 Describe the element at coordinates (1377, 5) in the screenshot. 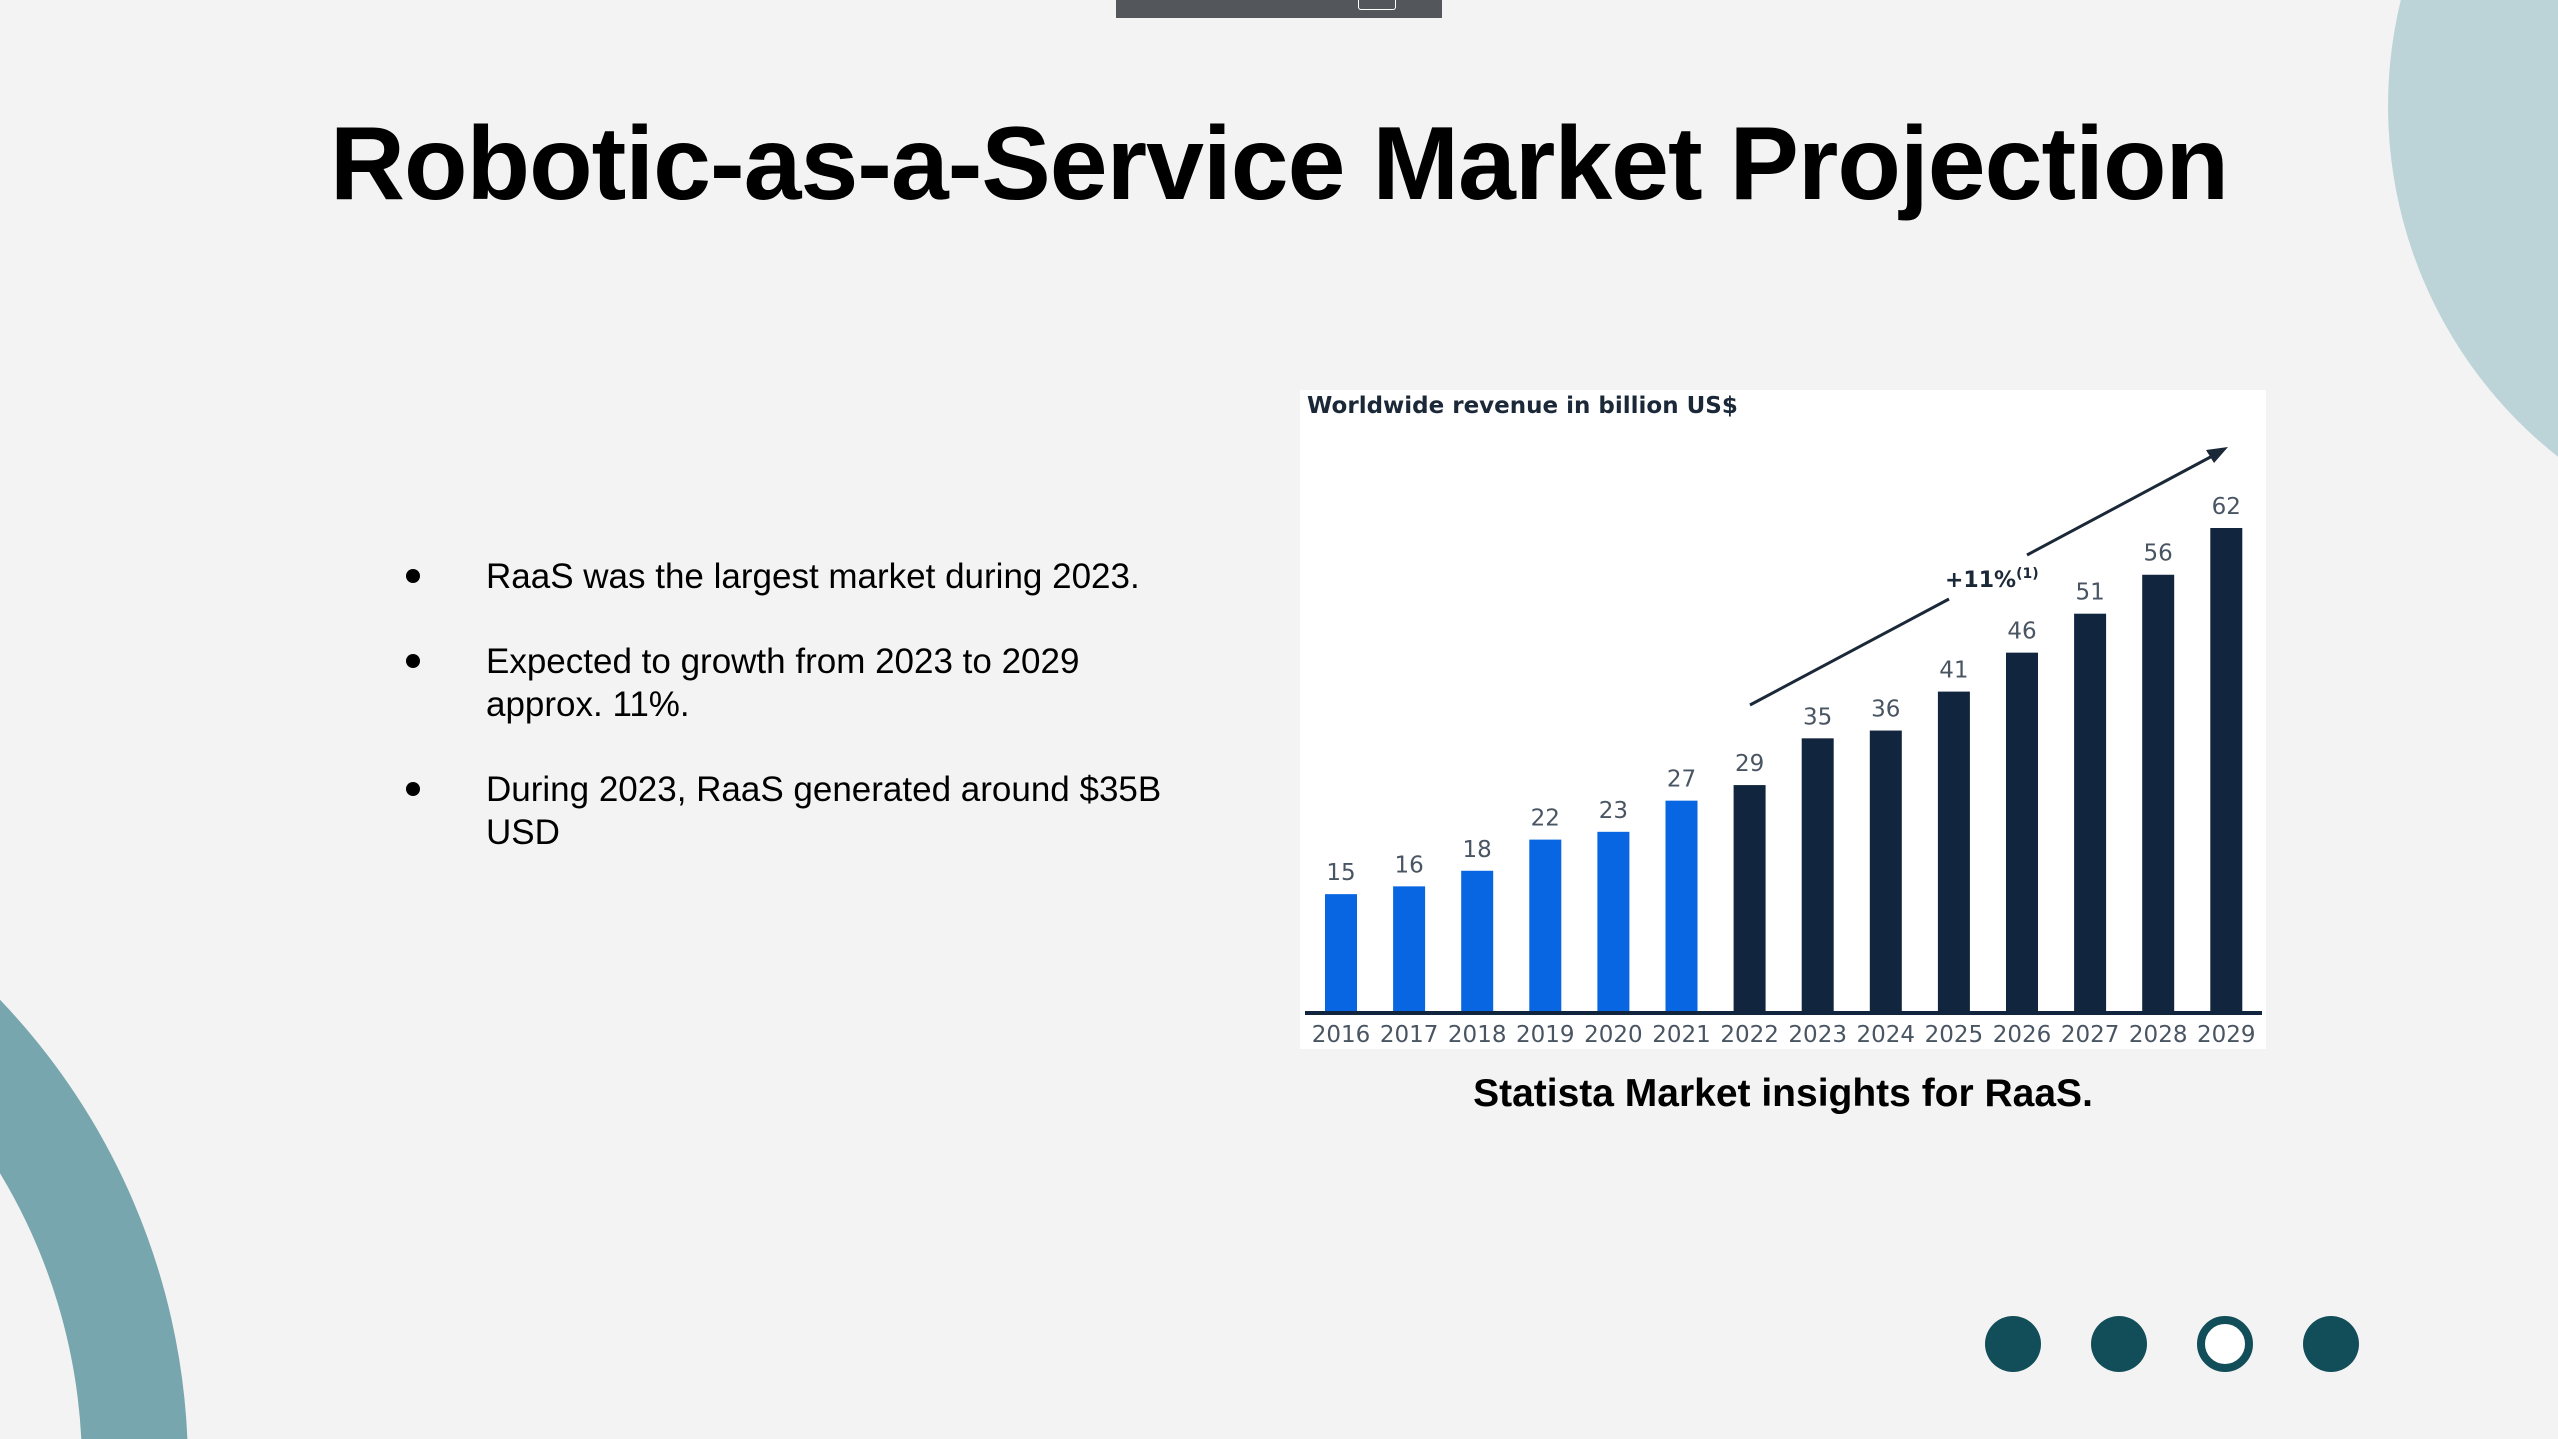

I see `toolbar-button` at that location.